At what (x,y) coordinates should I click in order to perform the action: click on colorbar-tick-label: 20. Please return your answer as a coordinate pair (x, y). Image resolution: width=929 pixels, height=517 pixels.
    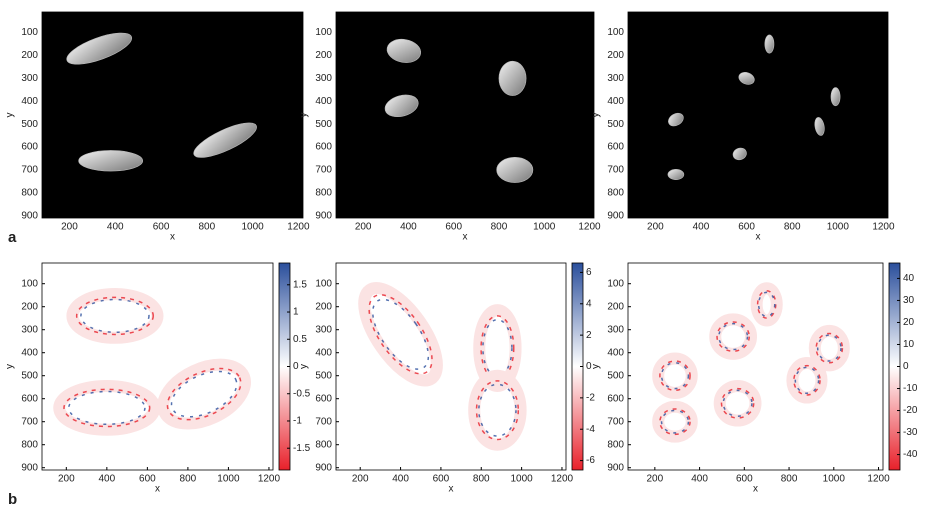
    Looking at the image, I should click on (909, 322).